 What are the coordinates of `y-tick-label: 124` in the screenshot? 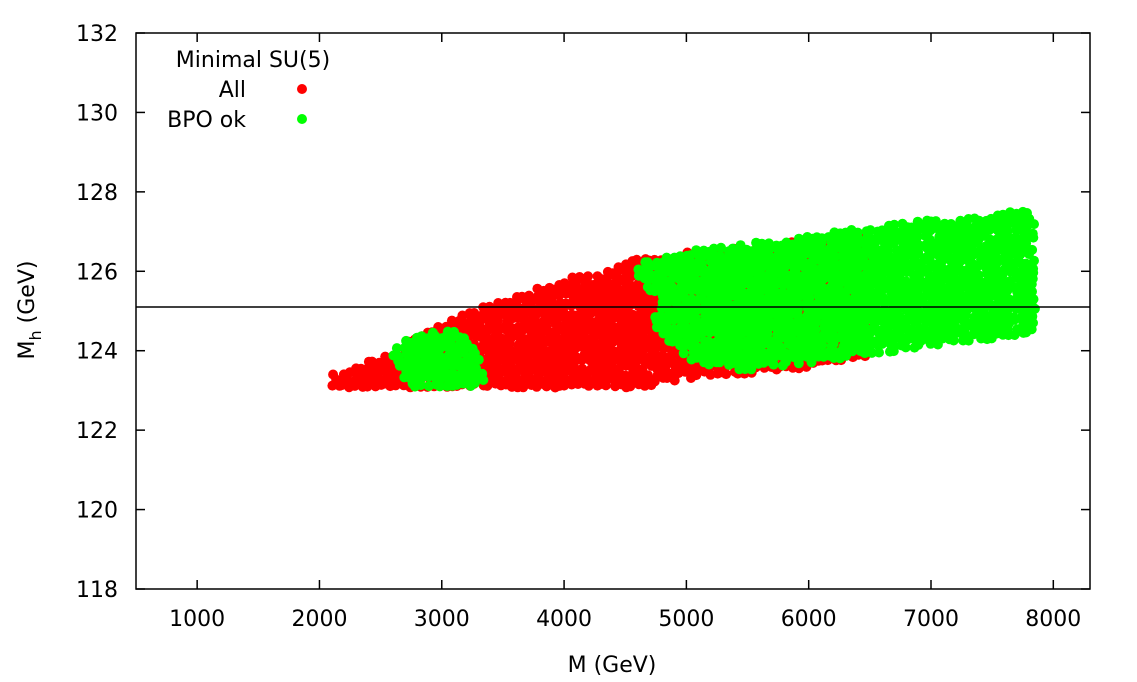 It's located at (97, 352).